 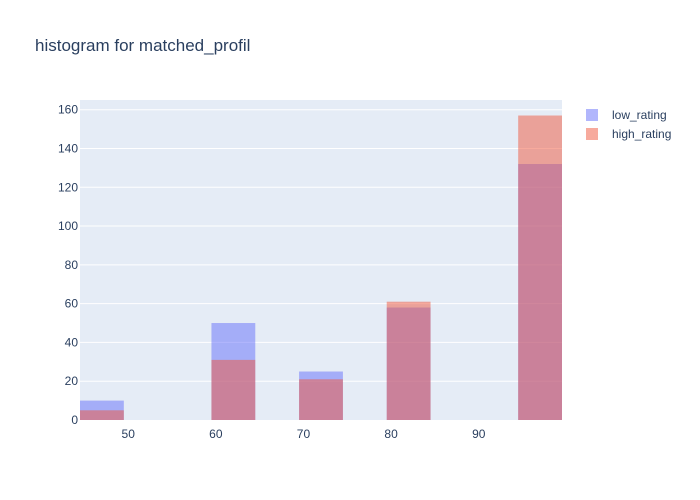 What do you see at coordinates (129, 434) in the screenshot?
I see `x-tick-label: 50` at bounding box center [129, 434].